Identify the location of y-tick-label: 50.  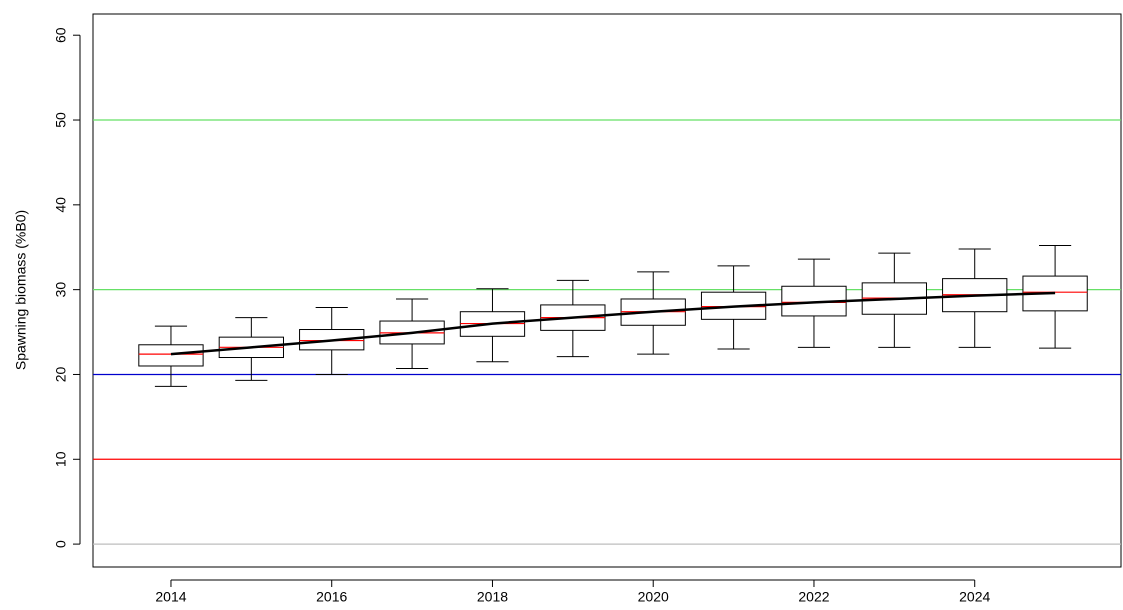
(61, 120).